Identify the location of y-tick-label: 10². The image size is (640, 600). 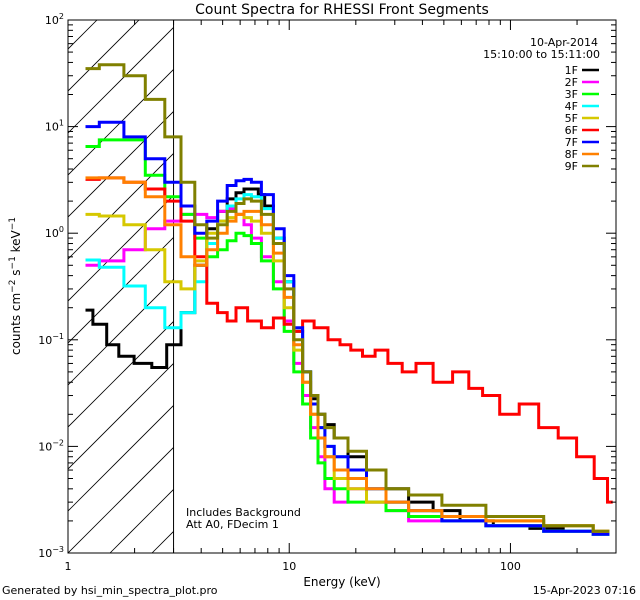
(54, 19).